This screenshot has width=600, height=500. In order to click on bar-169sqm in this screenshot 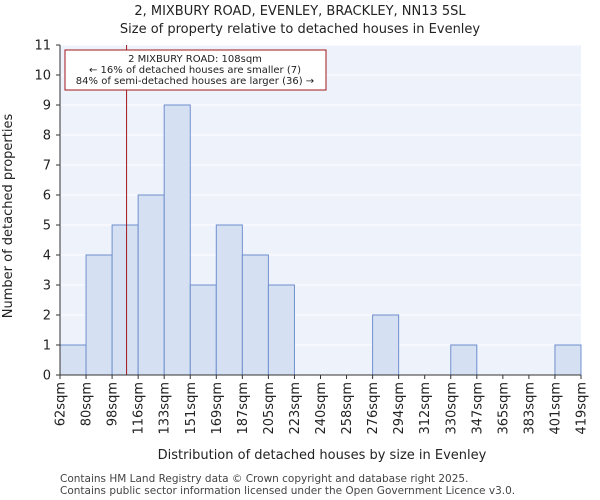, I will do `click(229, 300)`.